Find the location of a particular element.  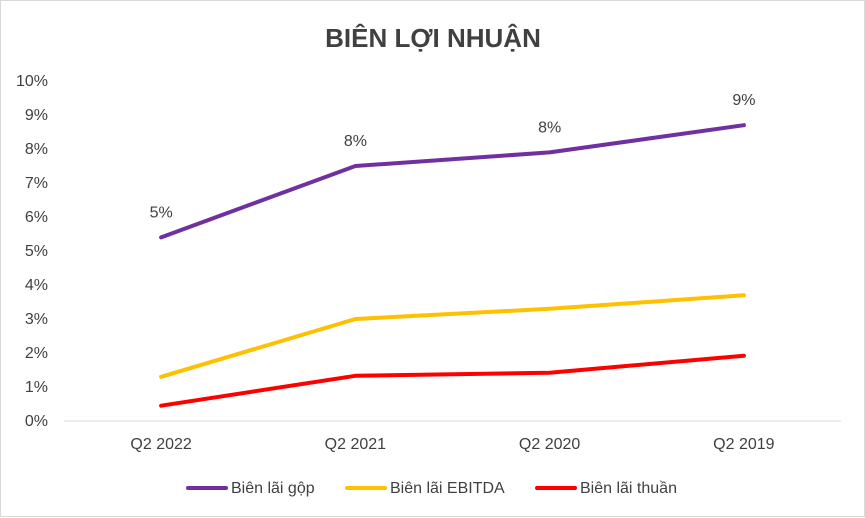

legend-label: Biên lãi gộp is located at coordinates (273, 488).